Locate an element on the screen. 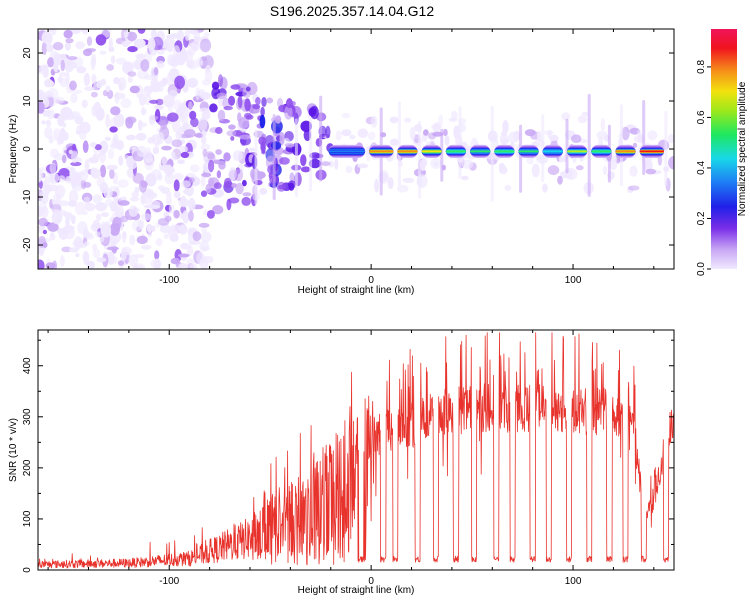 This screenshot has height=600, width=750. x-tick-label: 0 is located at coordinates (371, 280).